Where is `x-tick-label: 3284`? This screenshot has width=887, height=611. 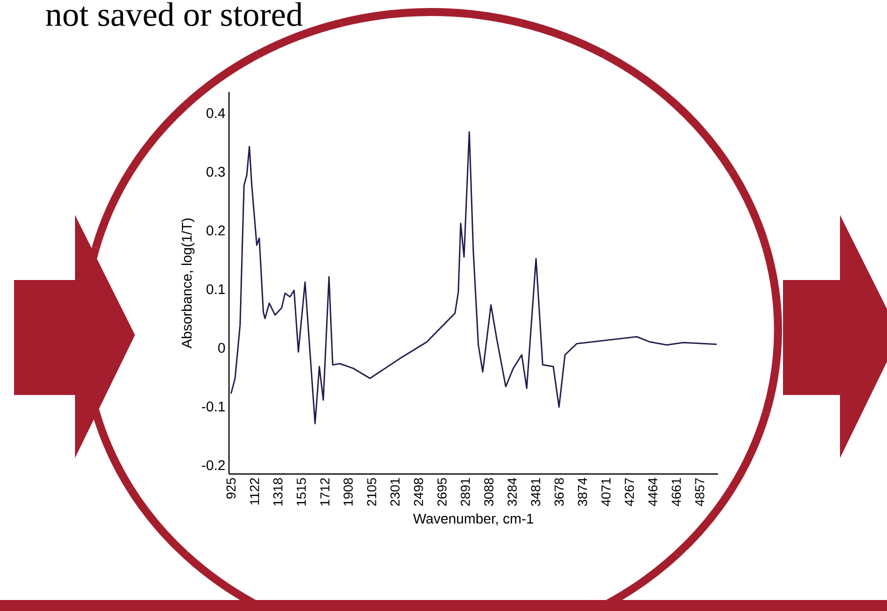 x-tick-label: 3284 is located at coordinates (512, 492).